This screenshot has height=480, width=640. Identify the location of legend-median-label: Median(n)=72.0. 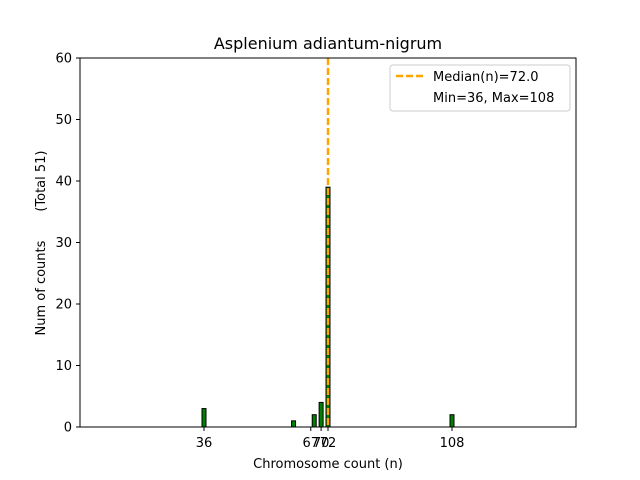
(486, 77).